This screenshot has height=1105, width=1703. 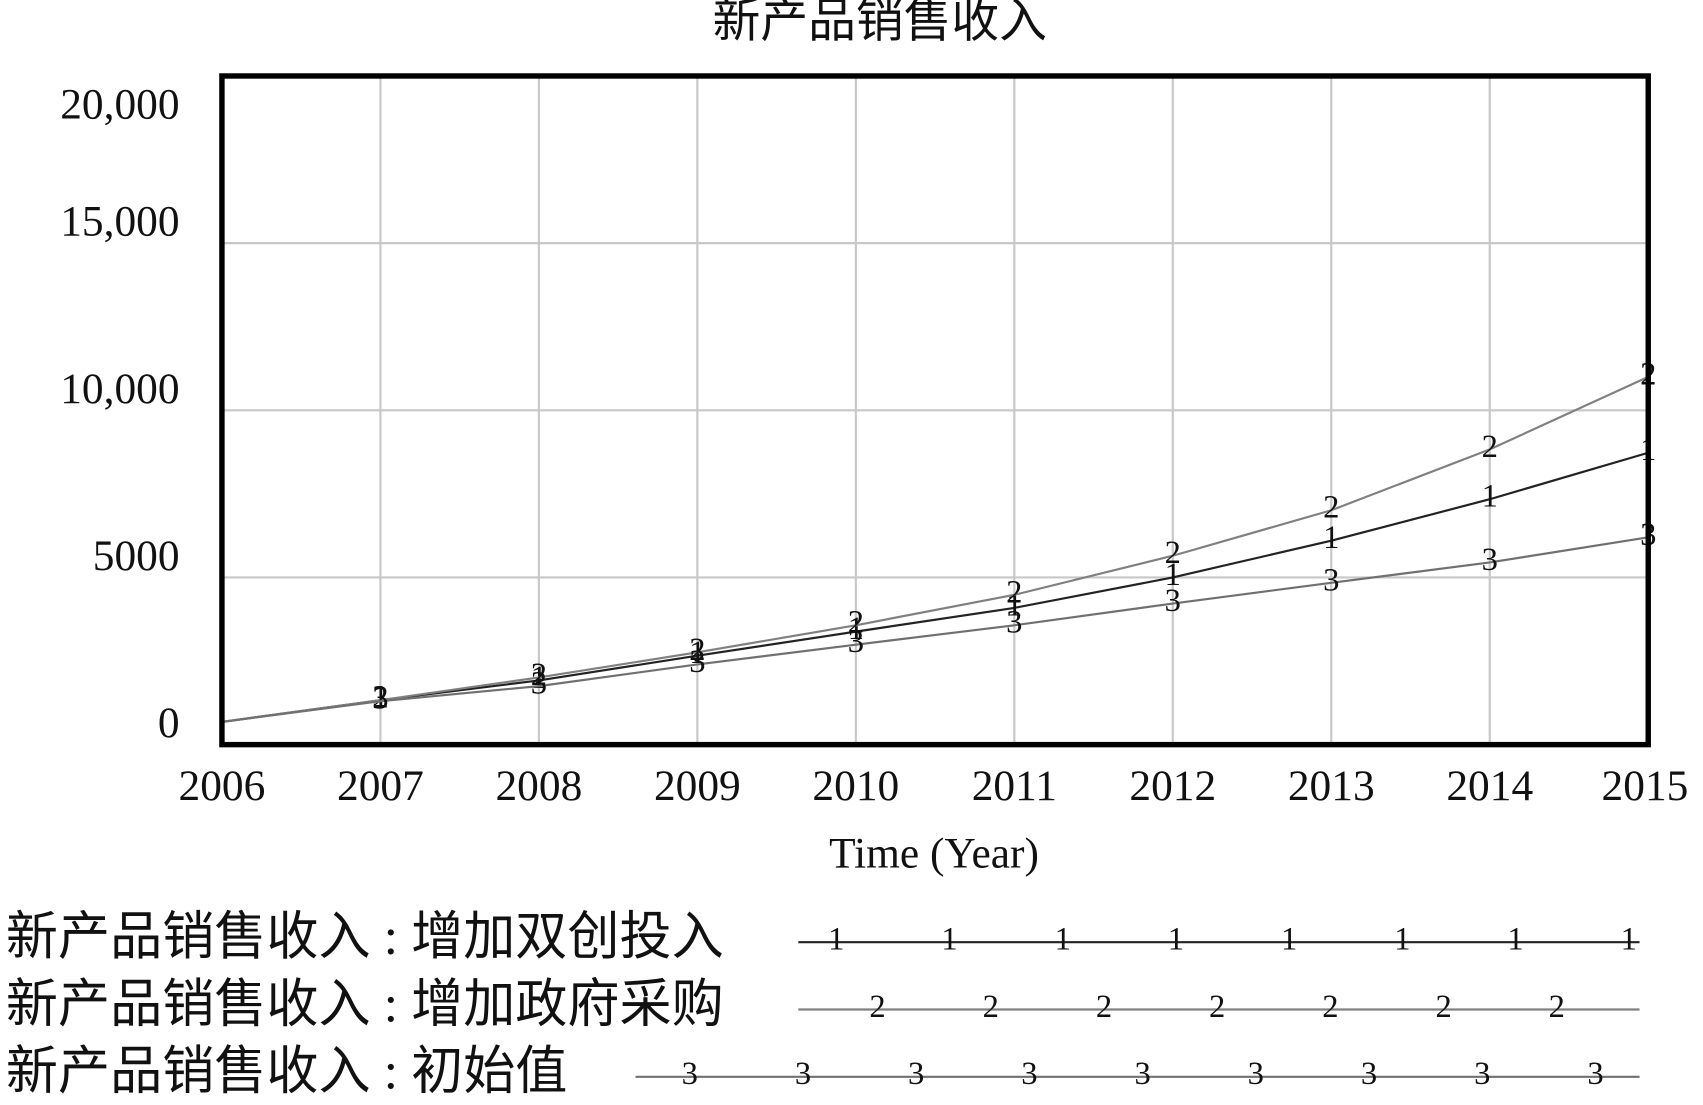 I want to click on y-tick-label: 0, so click(x=169, y=723).